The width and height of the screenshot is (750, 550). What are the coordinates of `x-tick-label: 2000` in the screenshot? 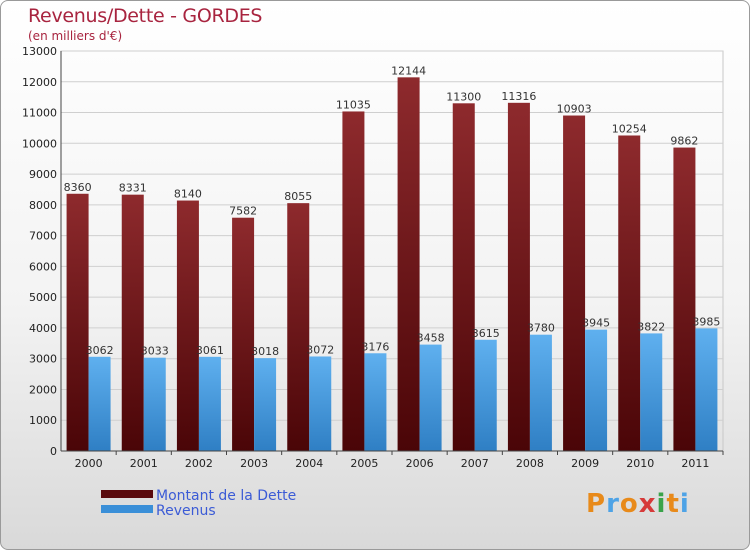 It's located at (89, 463).